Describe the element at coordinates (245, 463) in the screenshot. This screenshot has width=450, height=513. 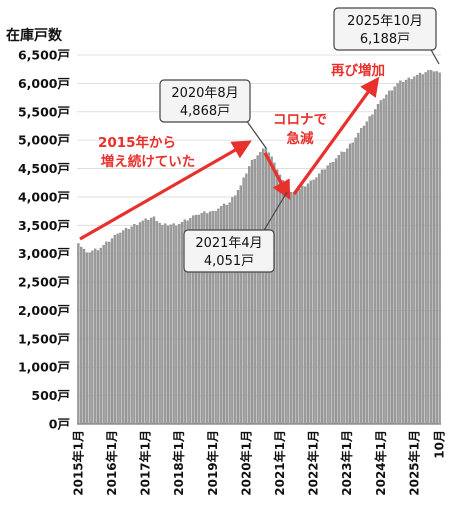
I see `x-tick-label: 2020年1月` at that location.